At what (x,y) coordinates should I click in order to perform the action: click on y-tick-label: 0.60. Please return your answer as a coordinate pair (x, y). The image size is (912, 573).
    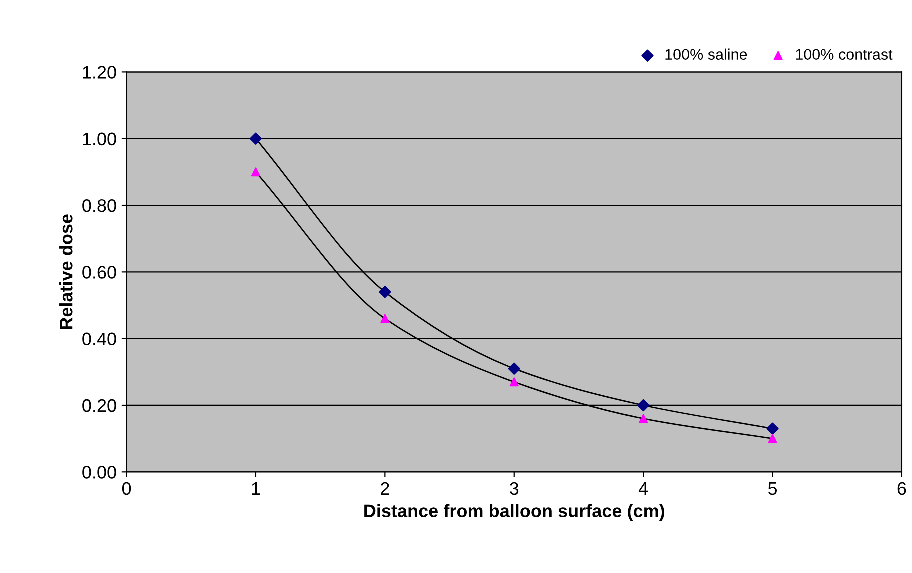
    Looking at the image, I should click on (99, 272).